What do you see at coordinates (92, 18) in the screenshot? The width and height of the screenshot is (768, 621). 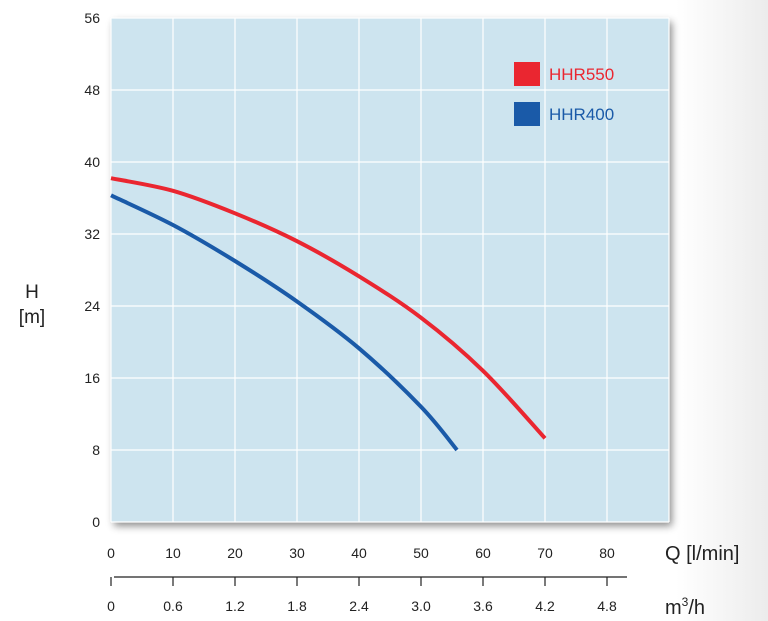 I see `y-tick-label-7: 56` at bounding box center [92, 18].